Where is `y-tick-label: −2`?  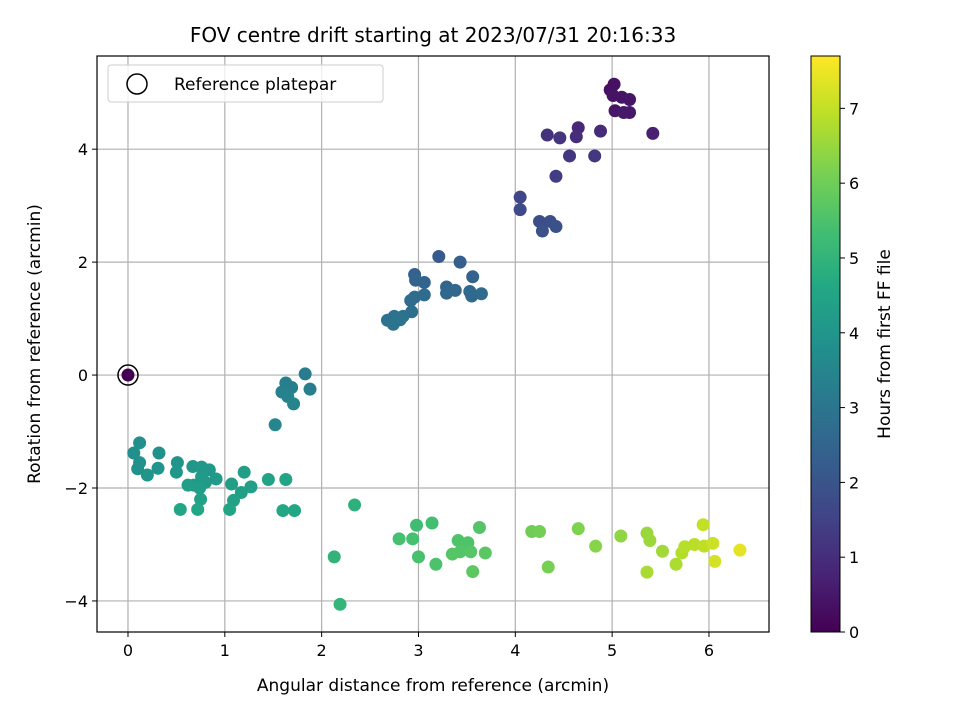 y-tick-label: −2 is located at coordinates (76, 488).